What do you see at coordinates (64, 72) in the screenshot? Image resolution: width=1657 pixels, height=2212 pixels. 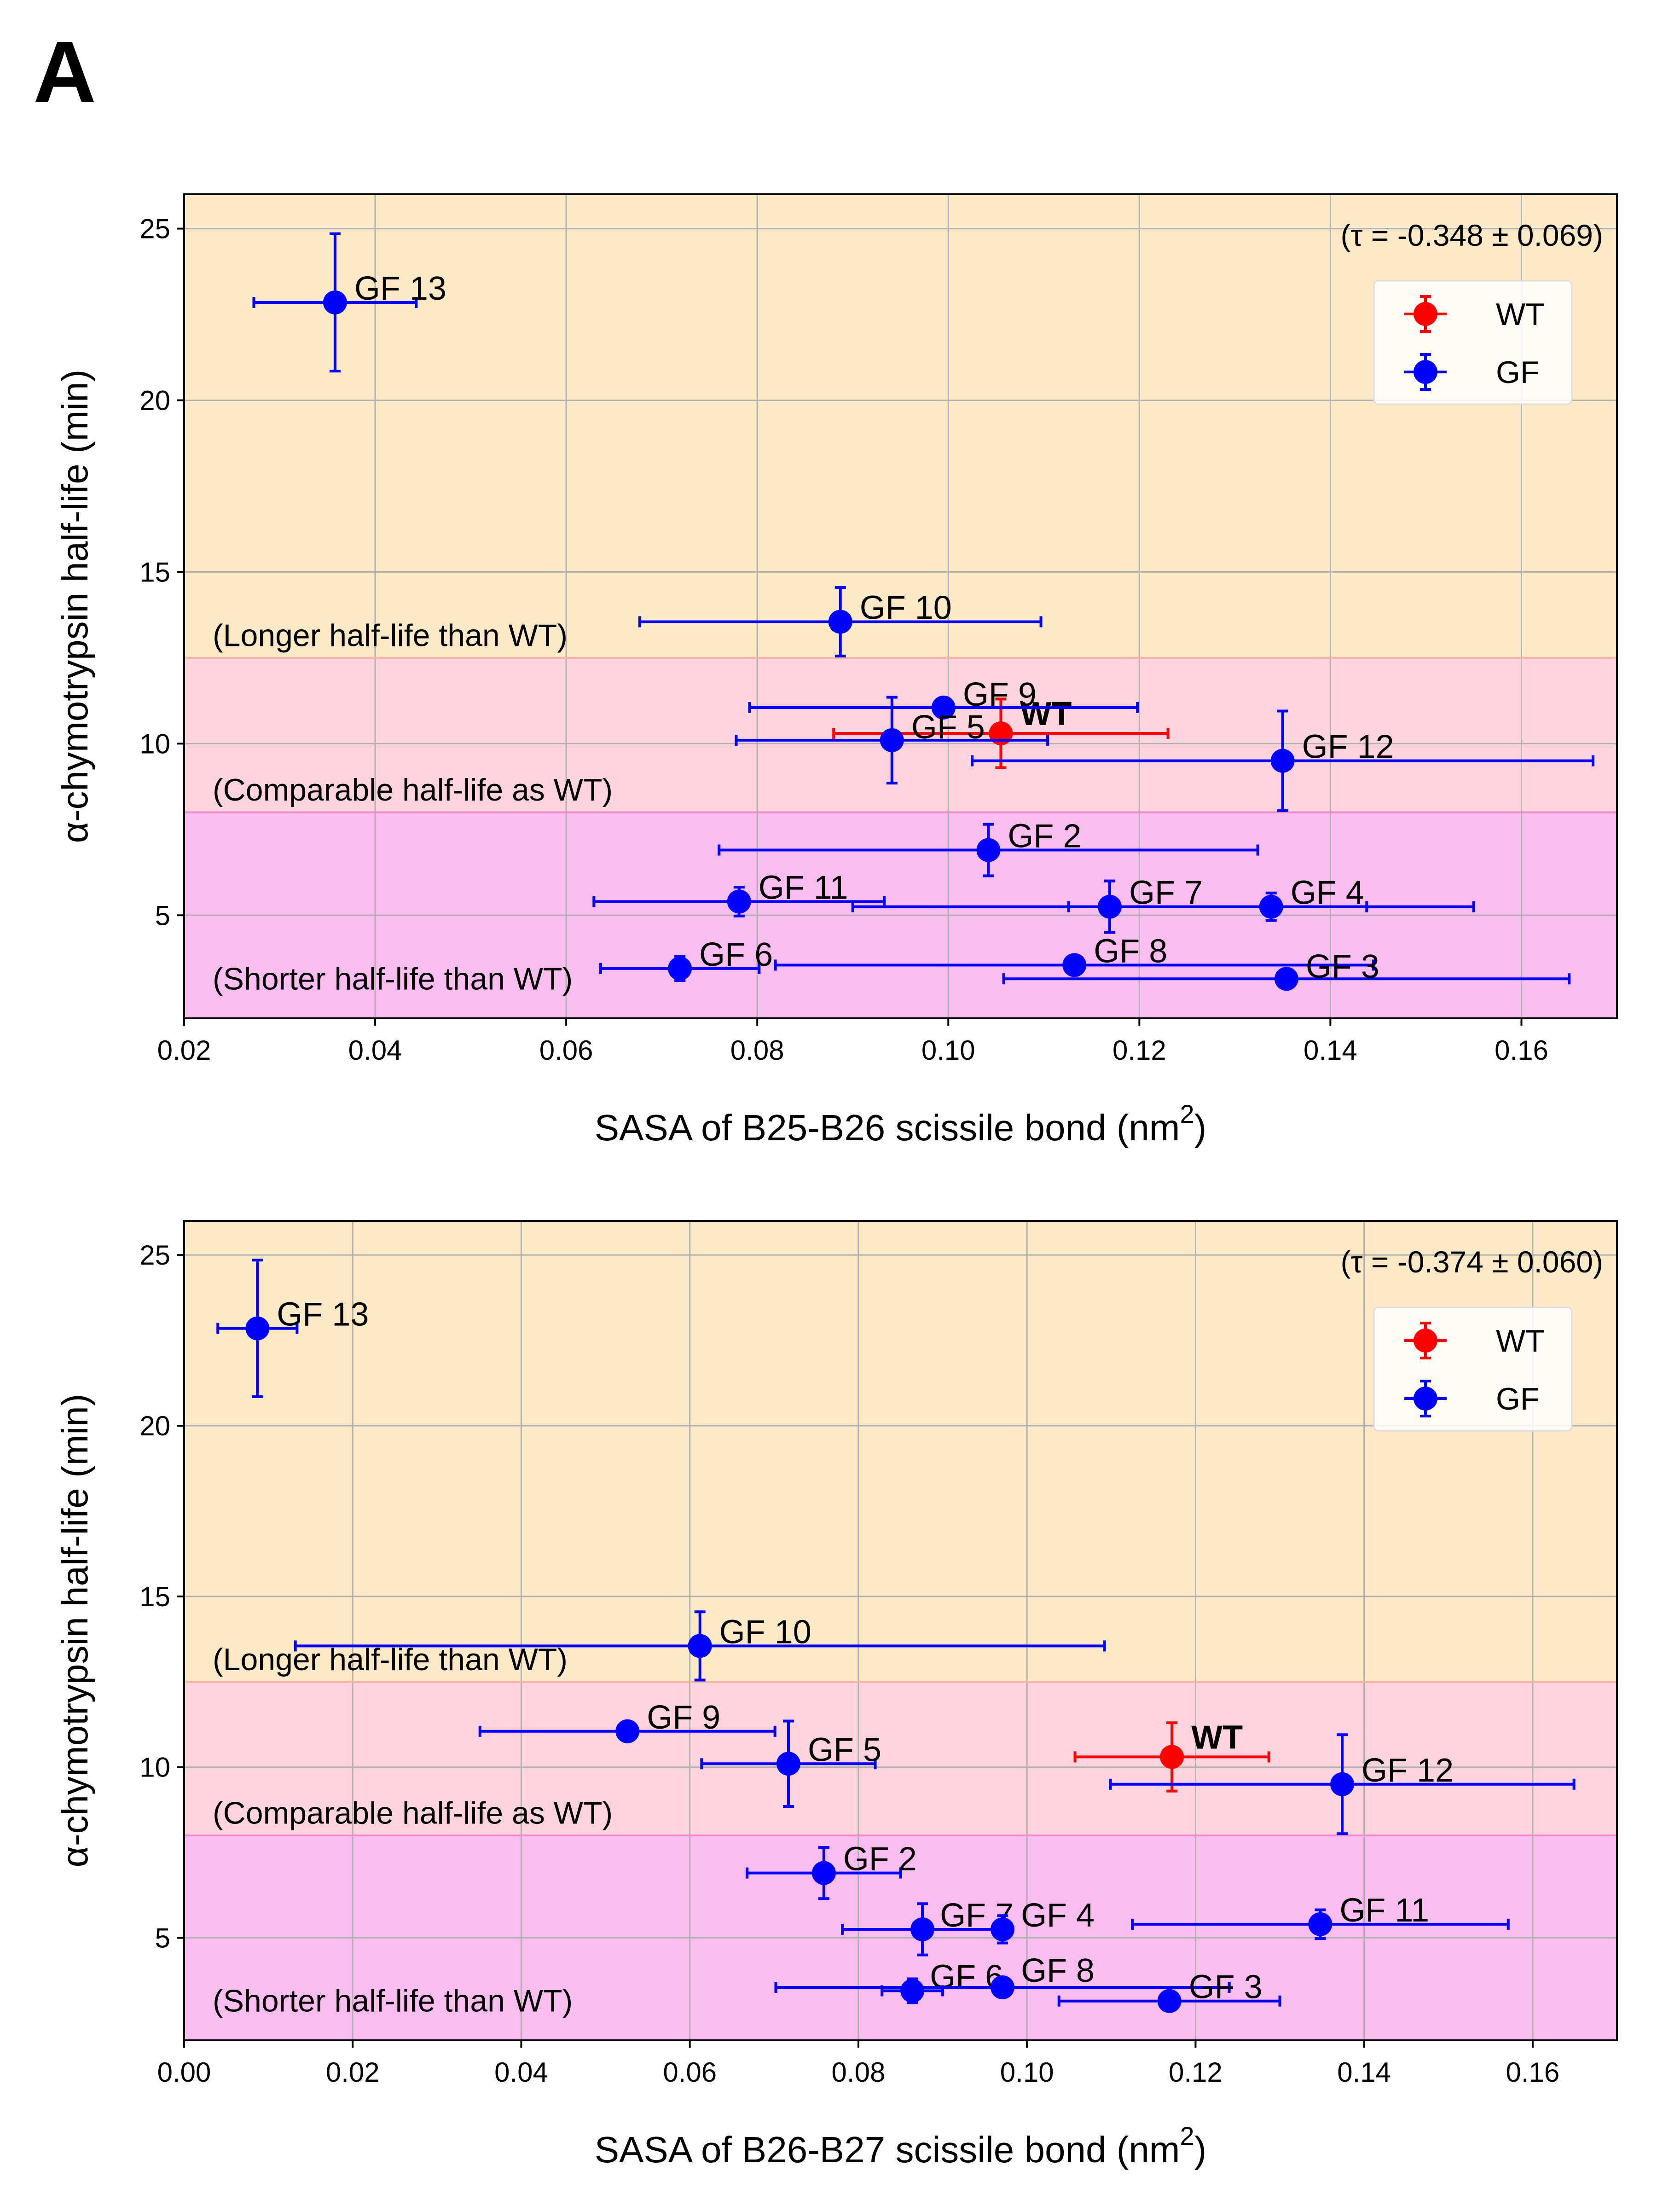 I see `panel-label: A` at bounding box center [64, 72].